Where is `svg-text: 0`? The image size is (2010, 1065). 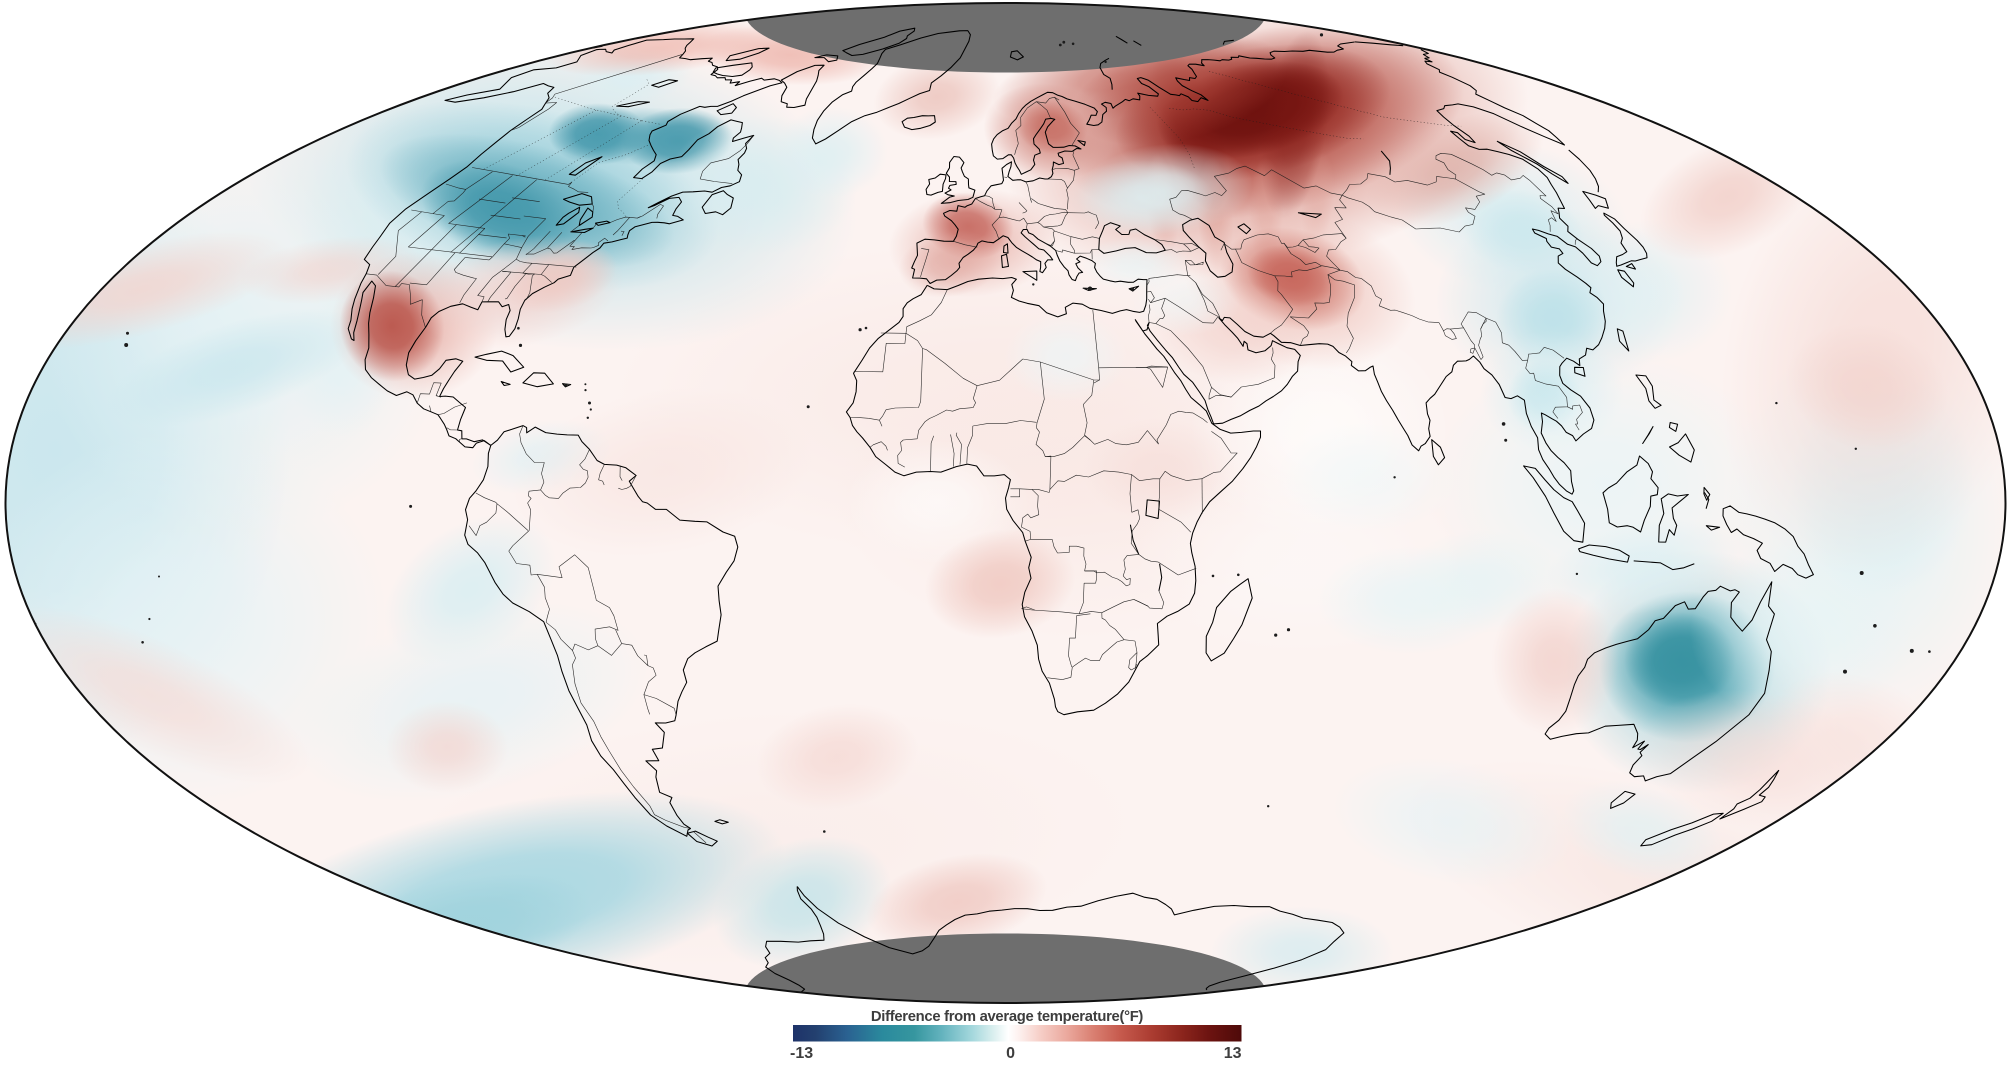
svg-text: 0 is located at coordinates (1010, 1052).